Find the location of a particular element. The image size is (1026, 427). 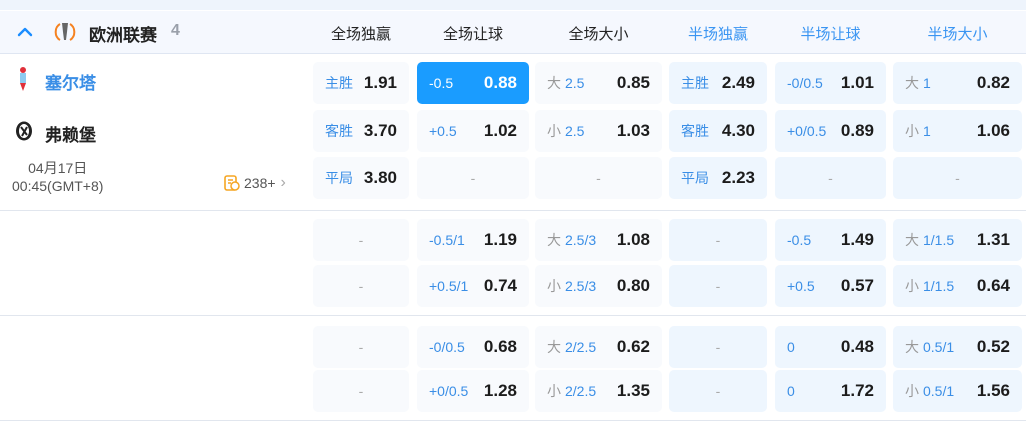

odds-cell-ft-1x2: 平局 3.80 is located at coordinates (361, 178).